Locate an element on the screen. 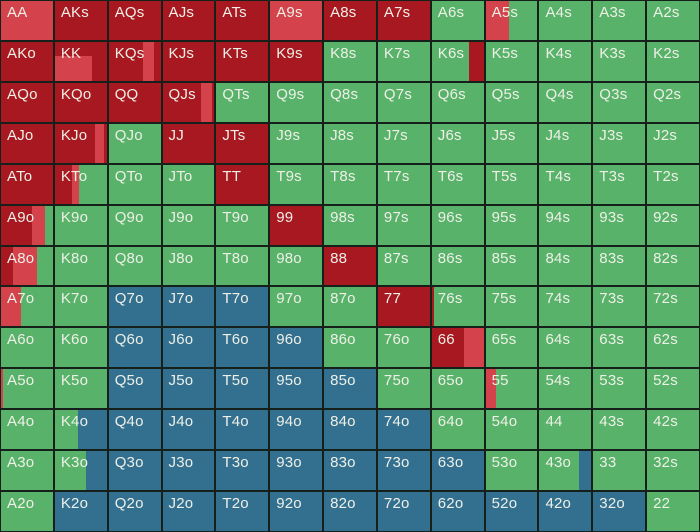  range-cell-QJs: QJs is located at coordinates (188, 102).